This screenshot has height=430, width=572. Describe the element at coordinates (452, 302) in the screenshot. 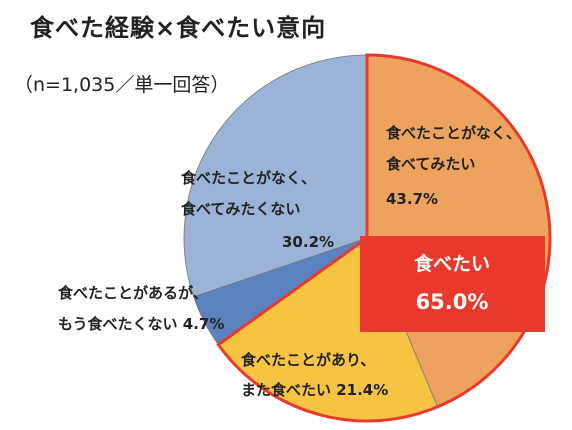

I see `highlight-value: 65.0%` at that location.